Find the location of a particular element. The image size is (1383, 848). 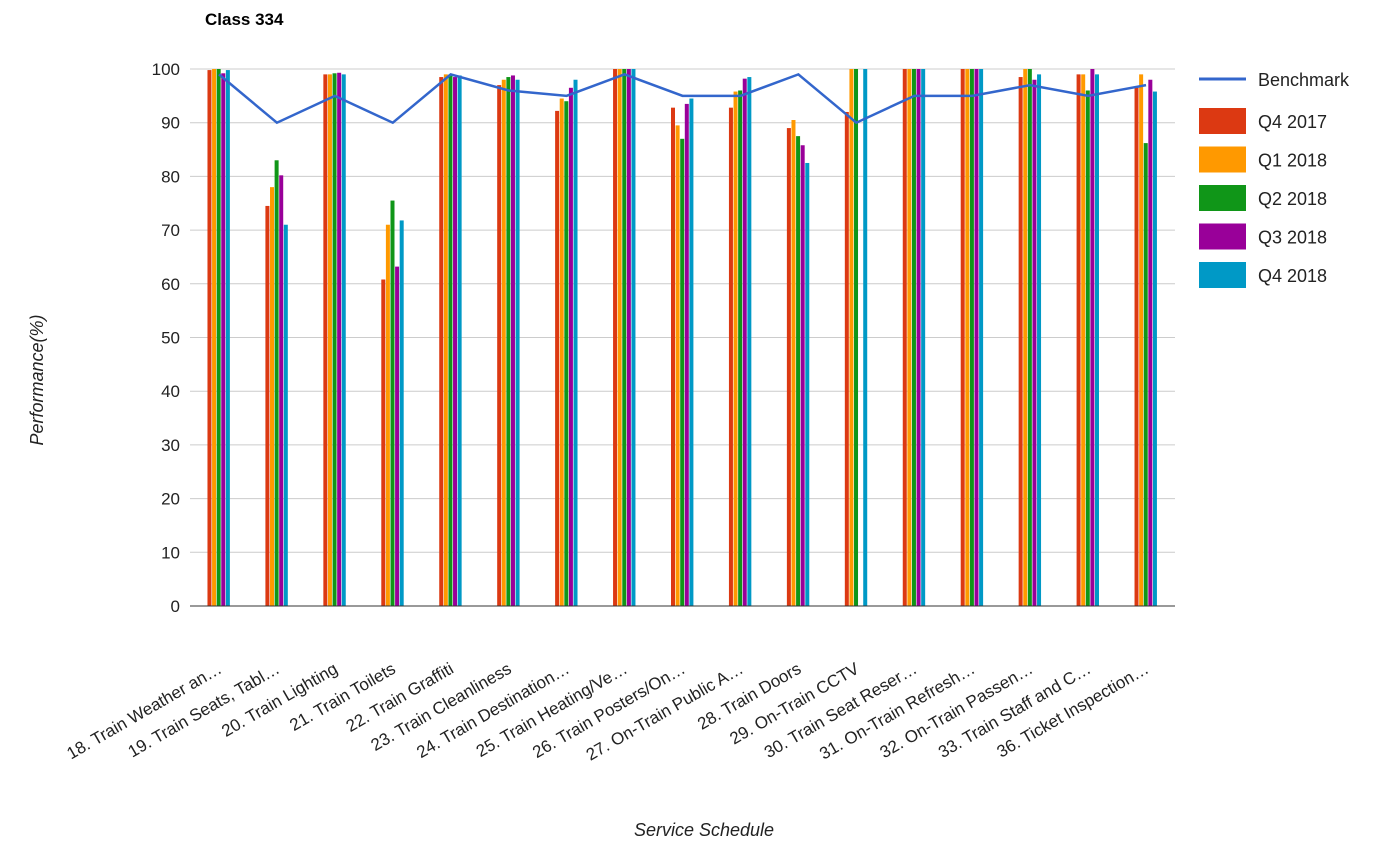

legend-label: Q4 2018 is located at coordinates (1292, 276).